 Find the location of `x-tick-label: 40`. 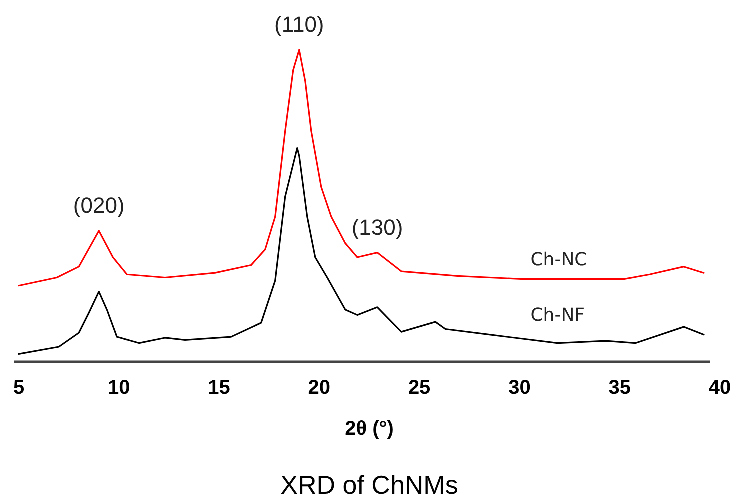

x-tick-label: 40 is located at coordinates (720, 388).